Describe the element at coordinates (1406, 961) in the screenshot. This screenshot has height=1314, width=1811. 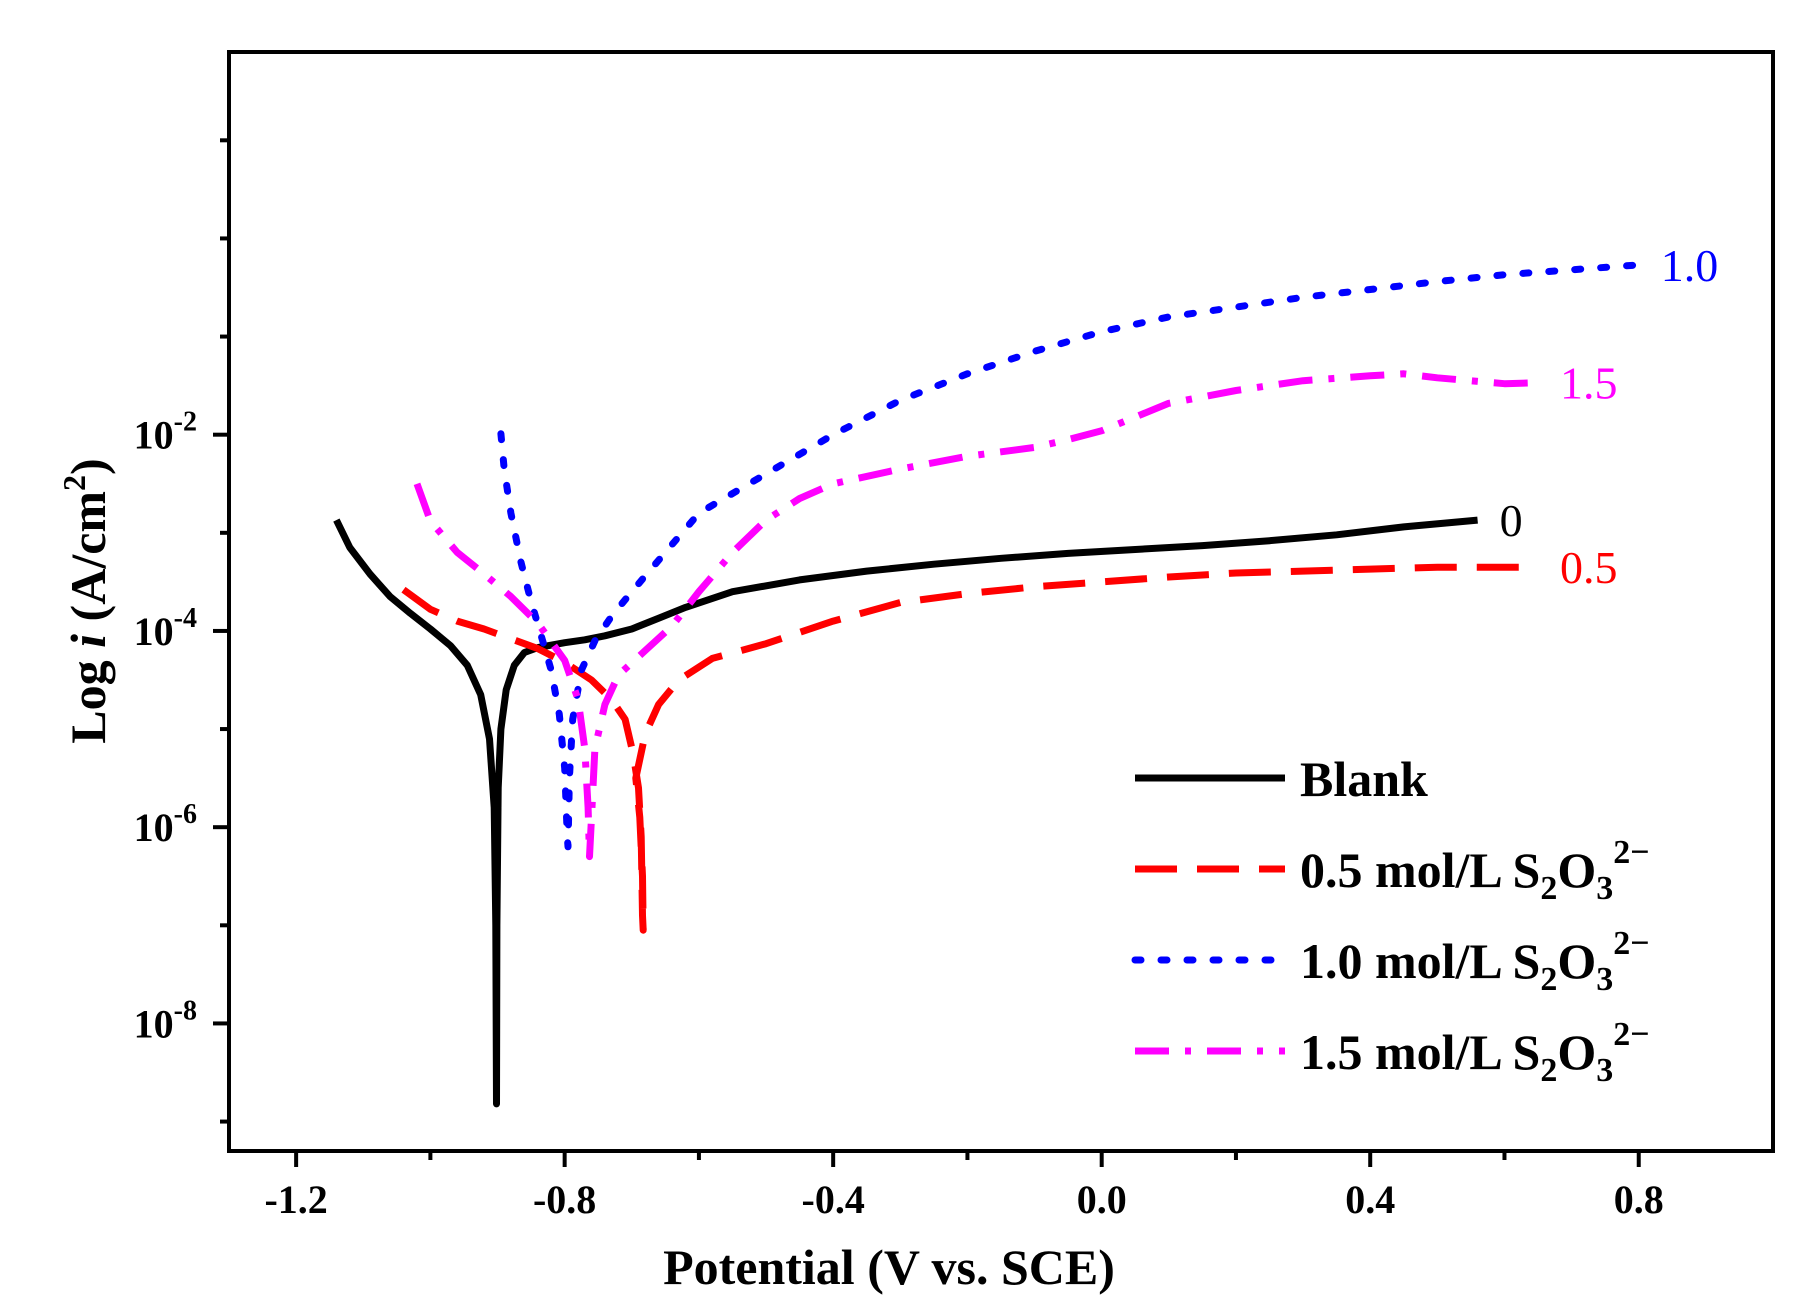
I see `legend-label-text: 1.0 mol/L` at that location.